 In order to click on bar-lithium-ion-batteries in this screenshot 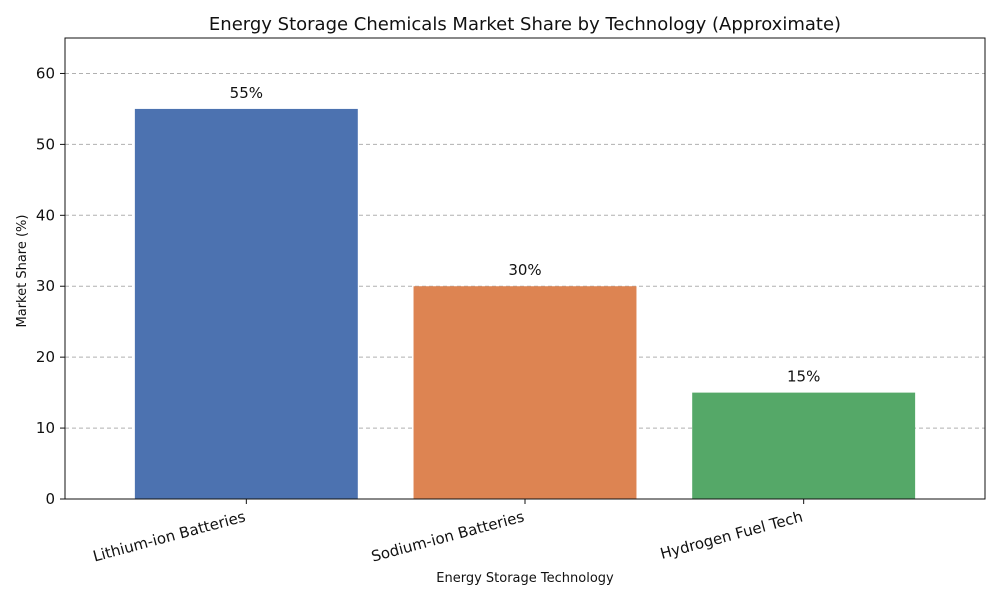, I will do `click(246, 303)`.